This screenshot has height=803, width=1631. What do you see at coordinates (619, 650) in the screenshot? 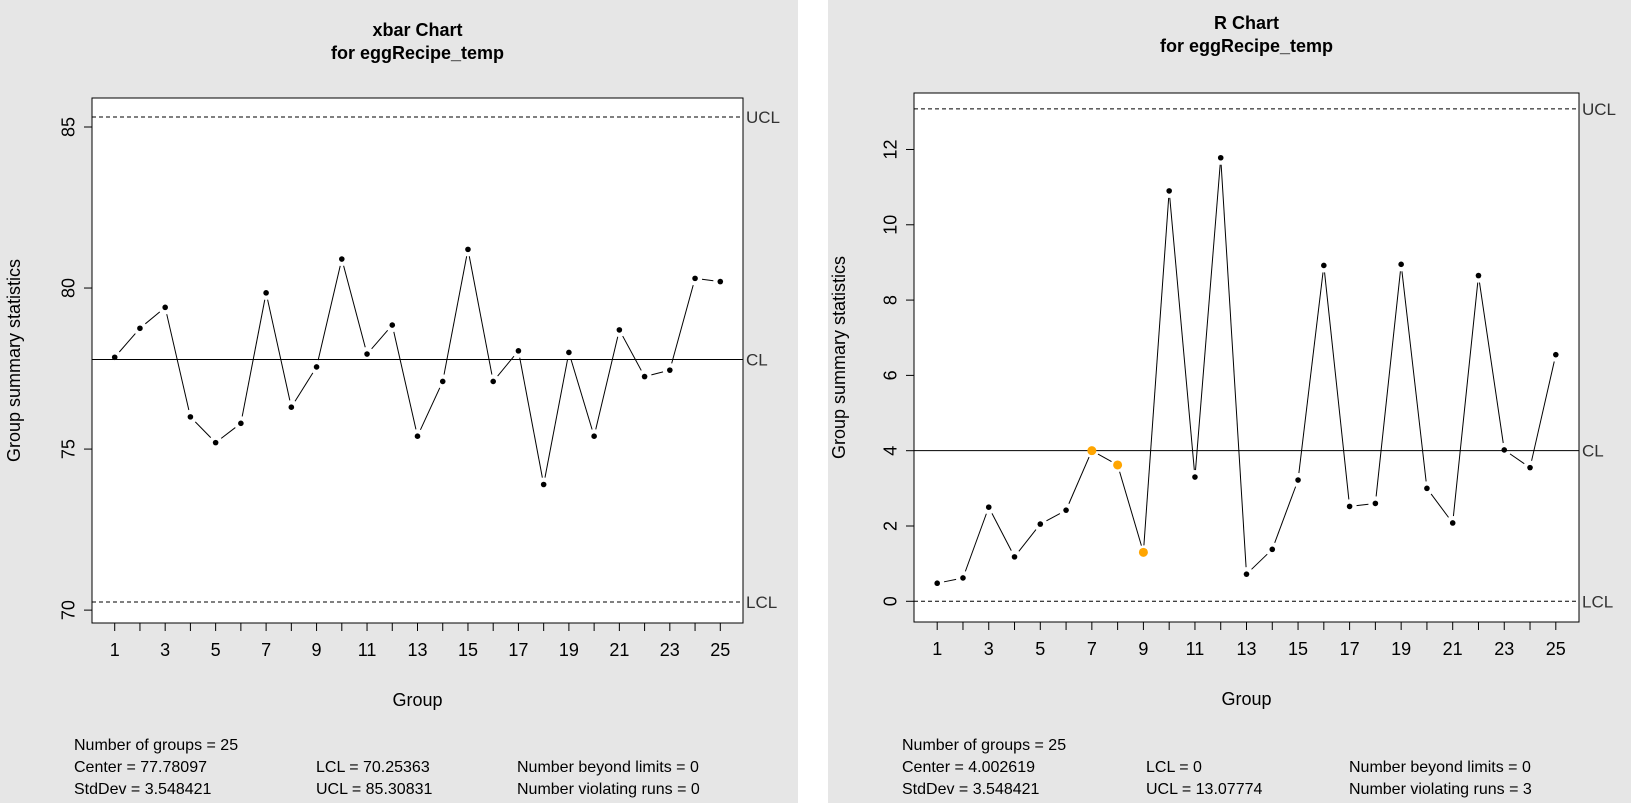
I see `xbar-xtick-label: 21` at bounding box center [619, 650].